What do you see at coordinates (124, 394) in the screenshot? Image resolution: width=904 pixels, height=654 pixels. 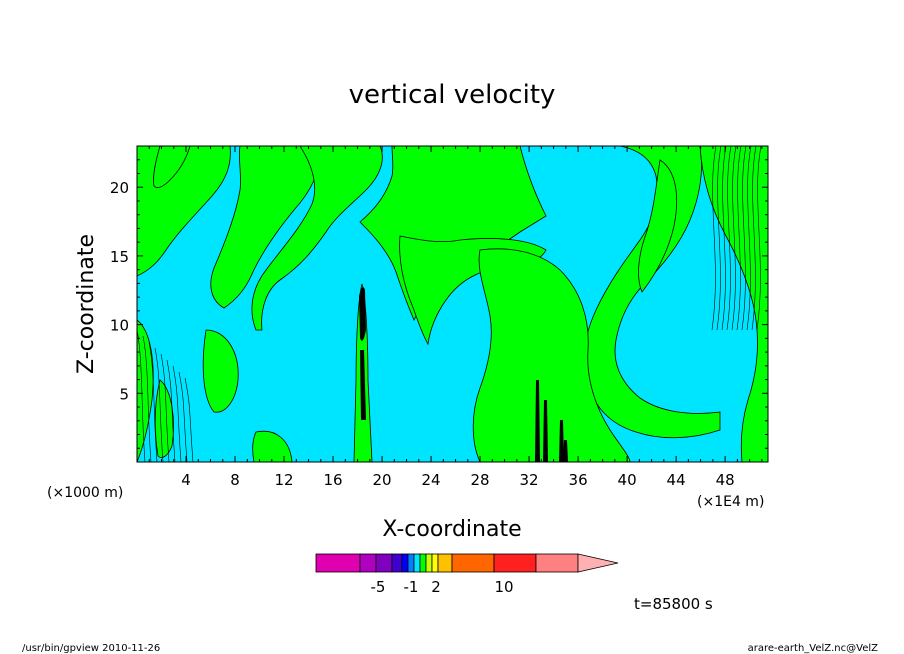 I see `y-tick-label: 5` at bounding box center [124, 394].